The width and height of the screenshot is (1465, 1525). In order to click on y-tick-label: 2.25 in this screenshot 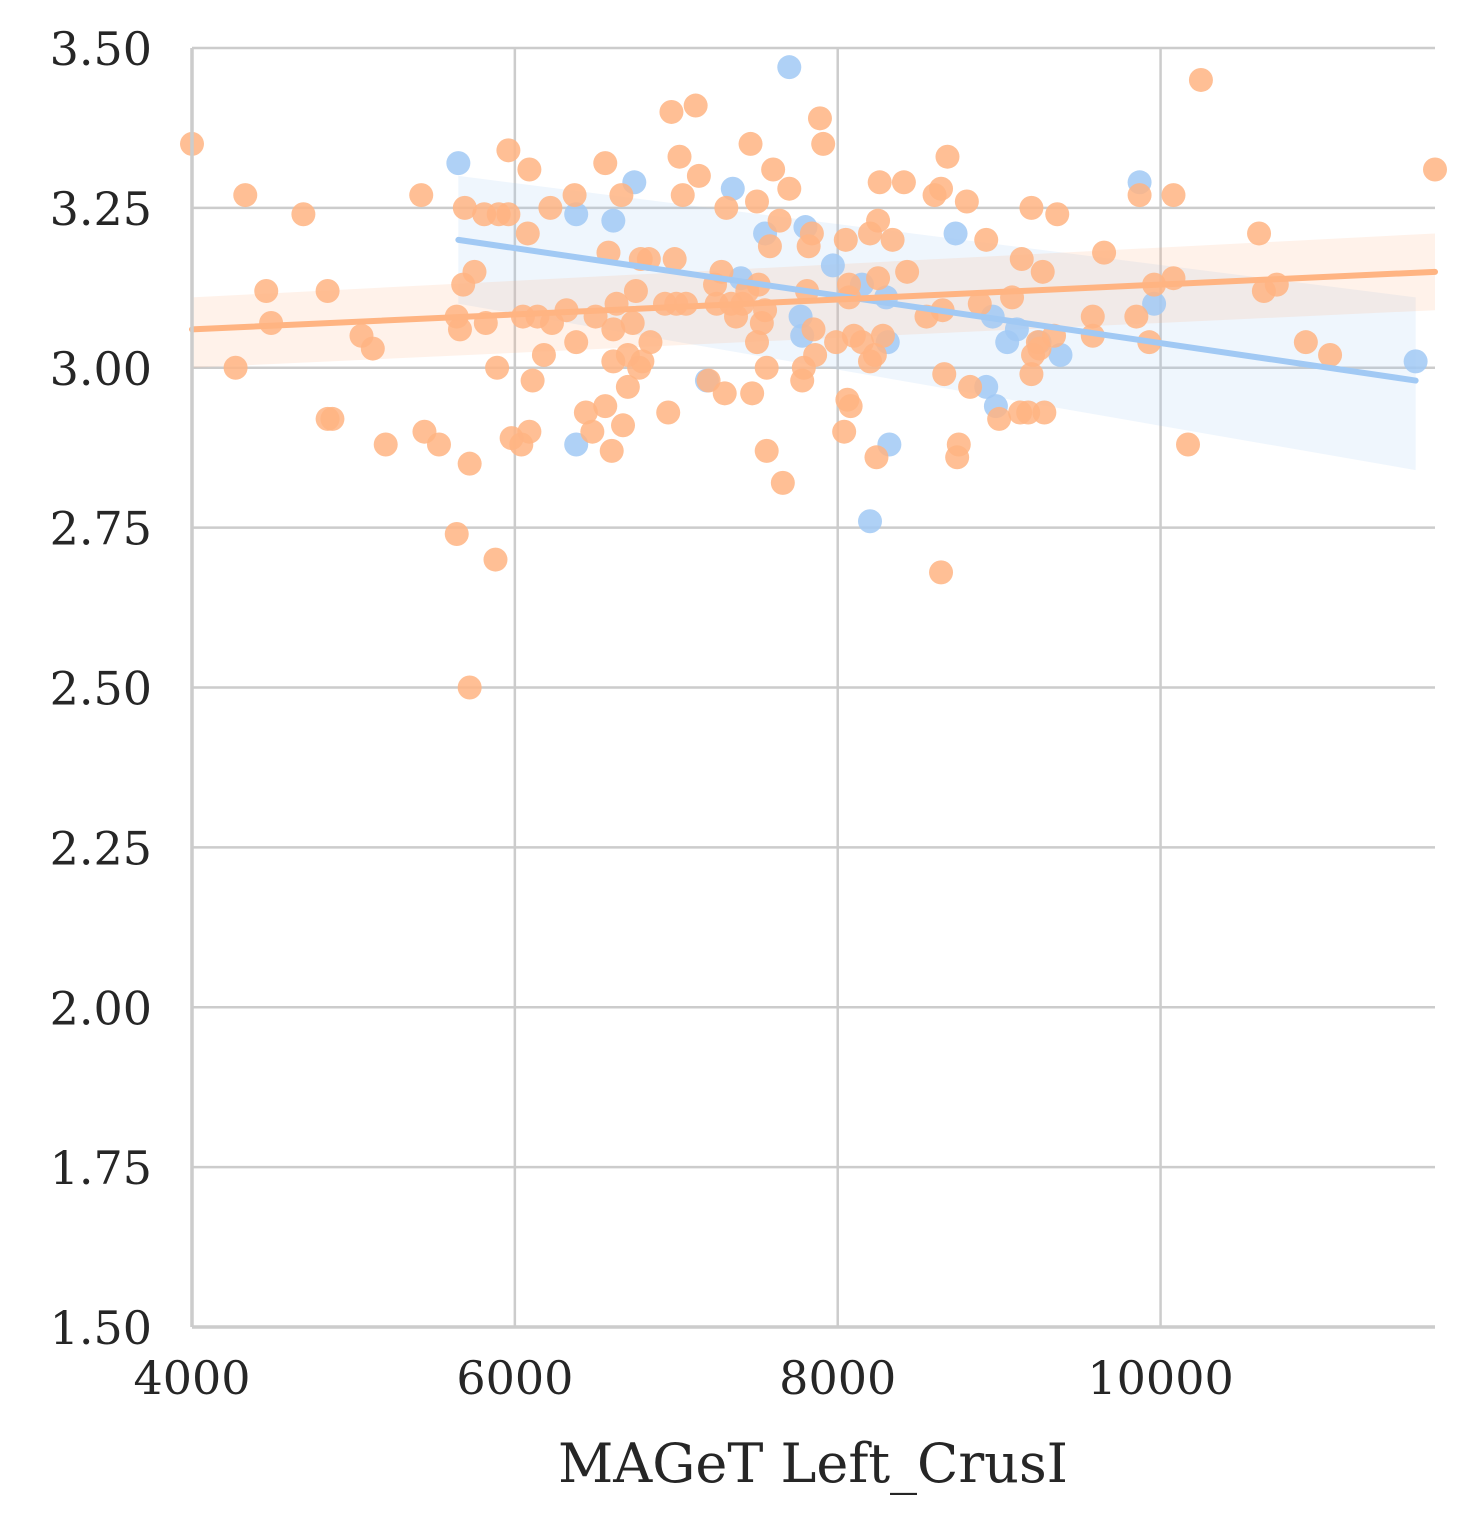, I will do `click(101, 848)`.